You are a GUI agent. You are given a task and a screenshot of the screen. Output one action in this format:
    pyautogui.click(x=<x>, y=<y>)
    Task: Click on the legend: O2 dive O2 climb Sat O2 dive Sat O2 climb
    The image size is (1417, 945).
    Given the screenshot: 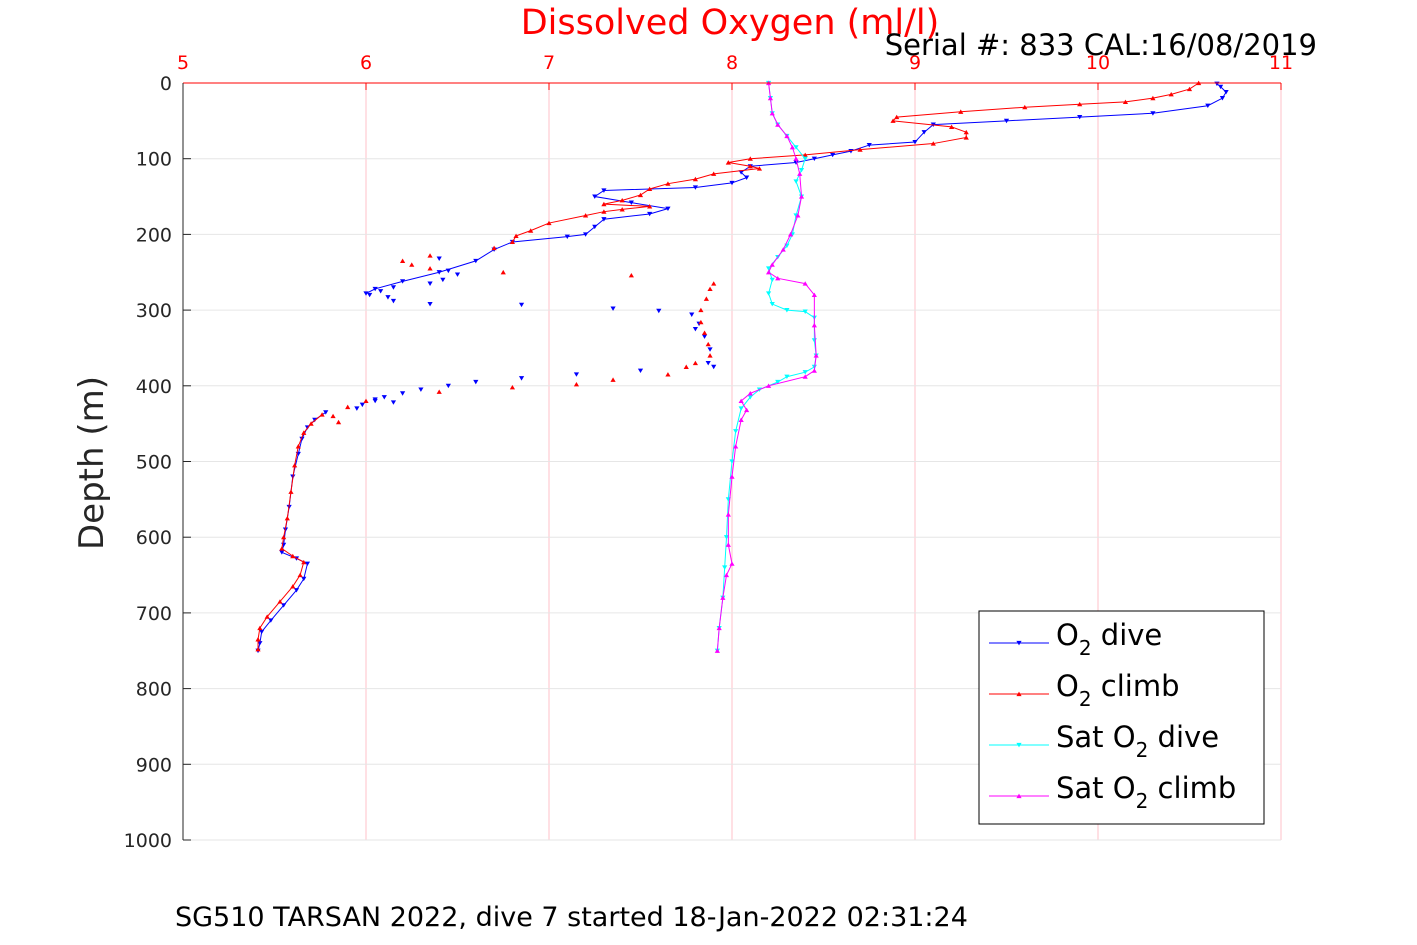 What is the action you would take?
    pyautogui.click(x=1121, y=717)
    